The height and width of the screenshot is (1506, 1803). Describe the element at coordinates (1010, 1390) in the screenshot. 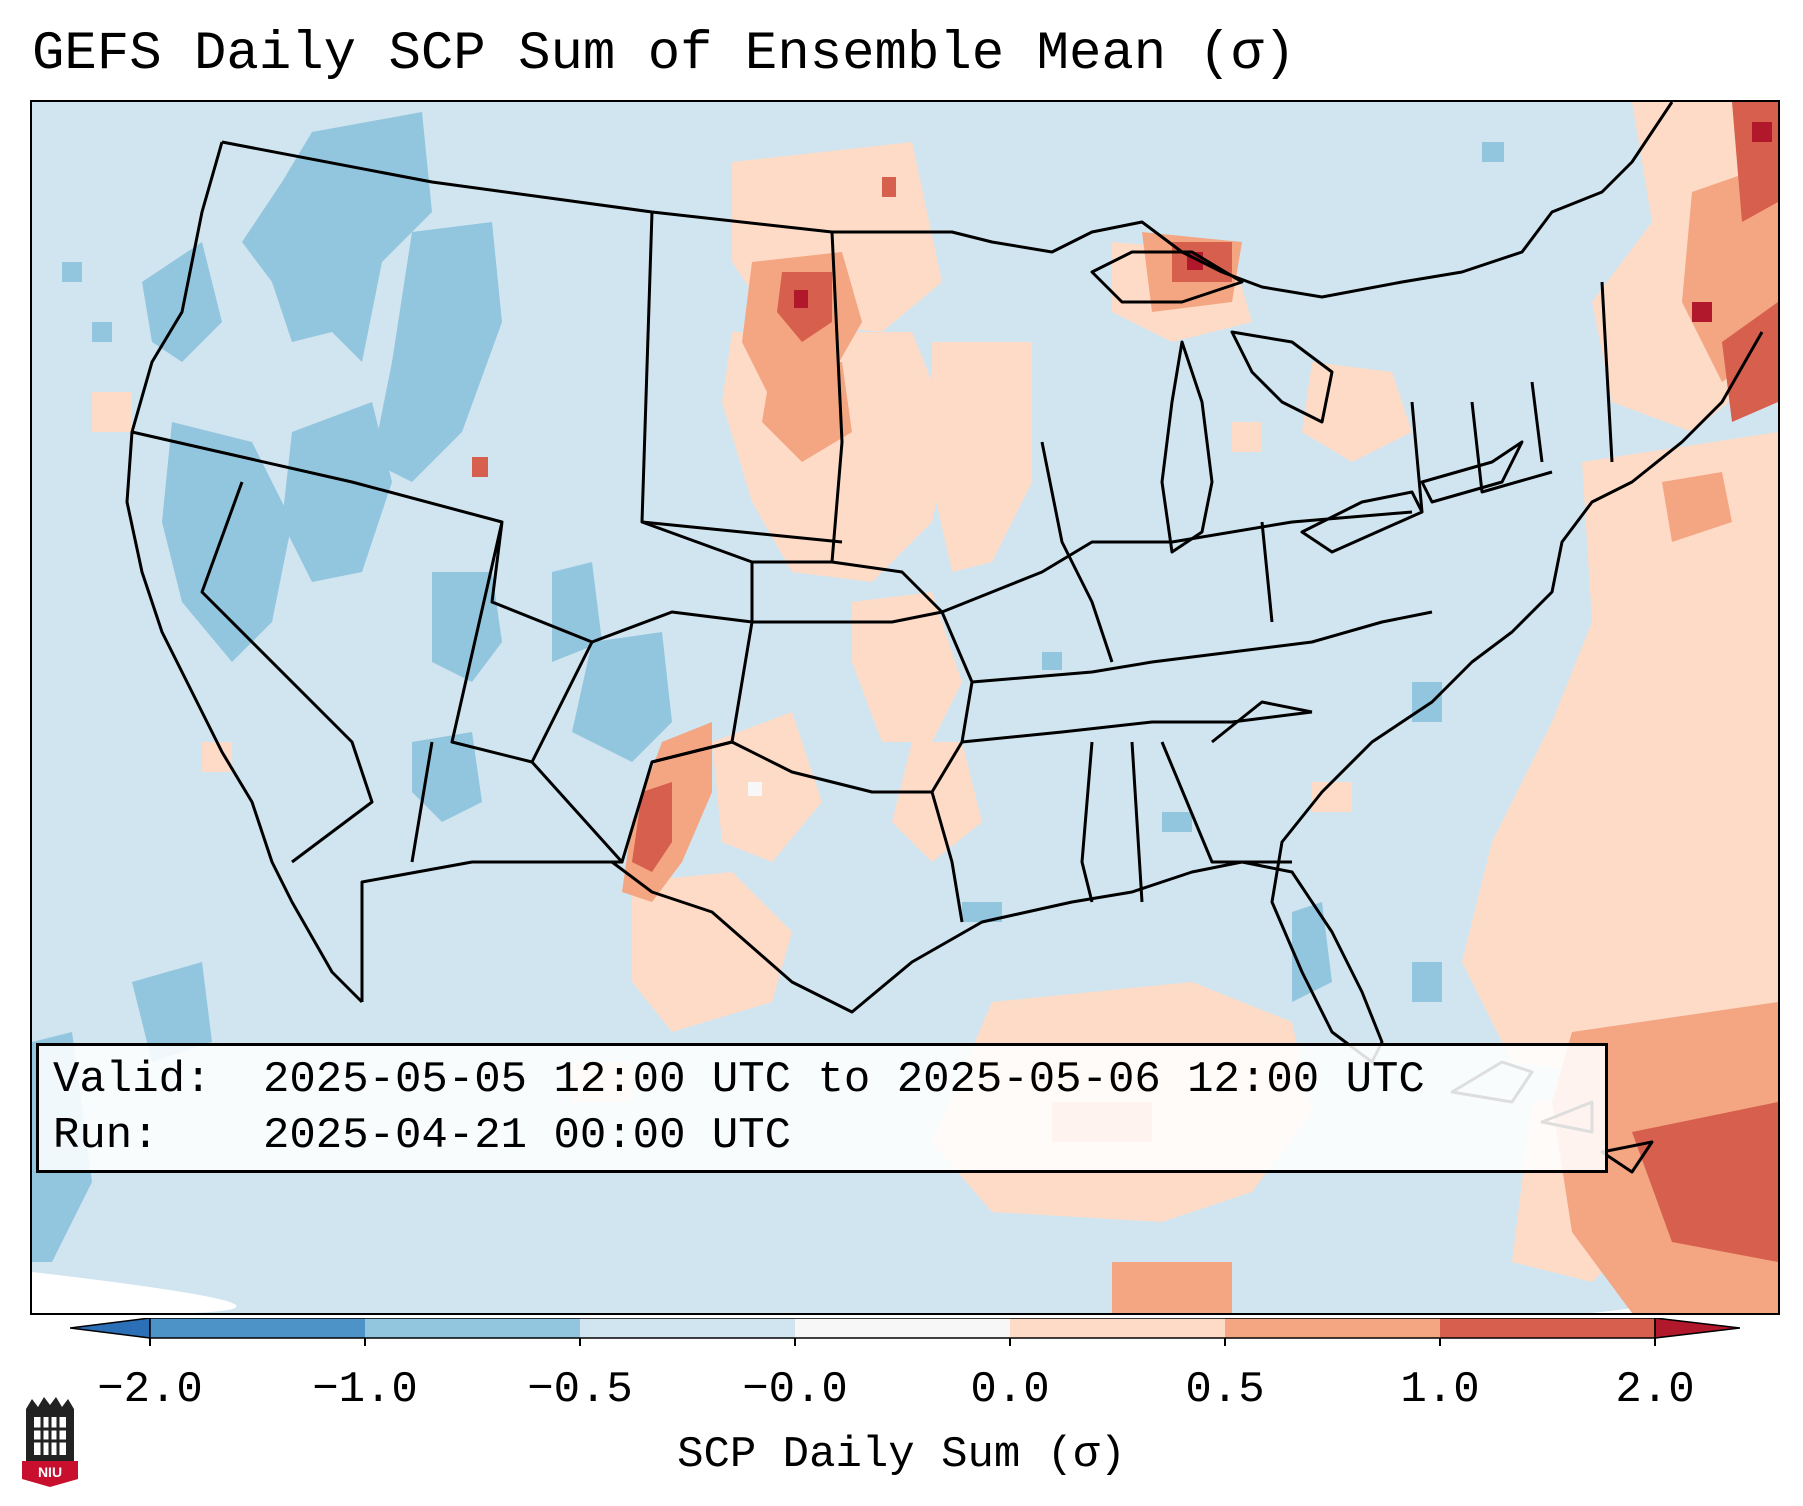

I see `colorbar-tick-label: 0.0` at that location.